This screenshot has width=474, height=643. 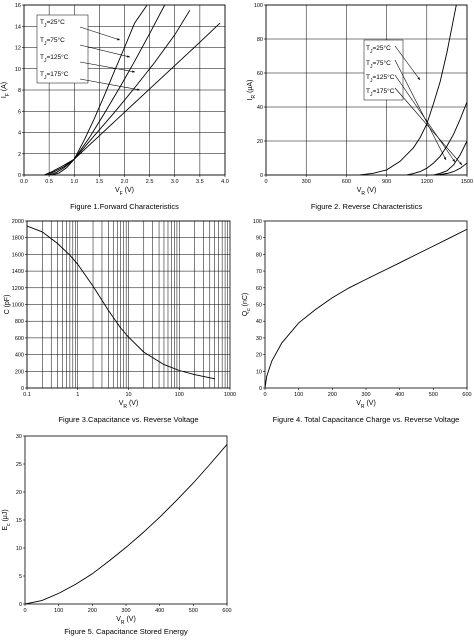 I want to click on x-tick-label: 10, so click(x=128, y=395).